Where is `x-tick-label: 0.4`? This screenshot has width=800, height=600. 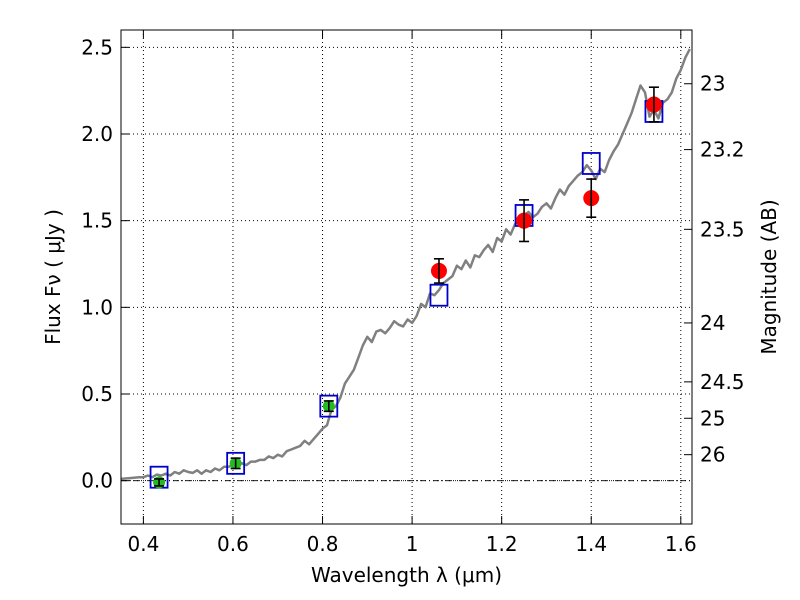 x-tick-label: 0.4 is located at coordinates (143, 544).